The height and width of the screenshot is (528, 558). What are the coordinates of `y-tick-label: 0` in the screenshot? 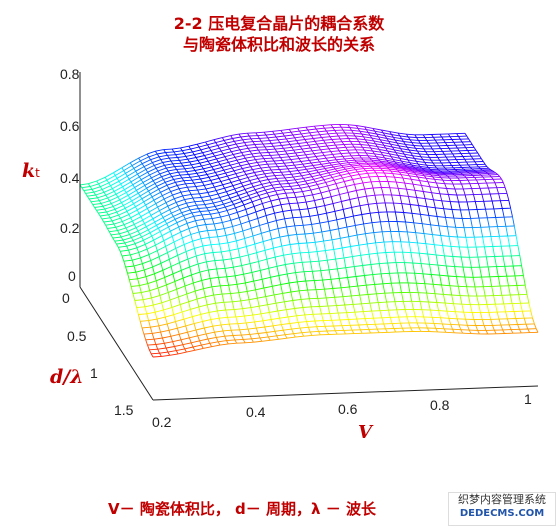 It's located at (66, 298).